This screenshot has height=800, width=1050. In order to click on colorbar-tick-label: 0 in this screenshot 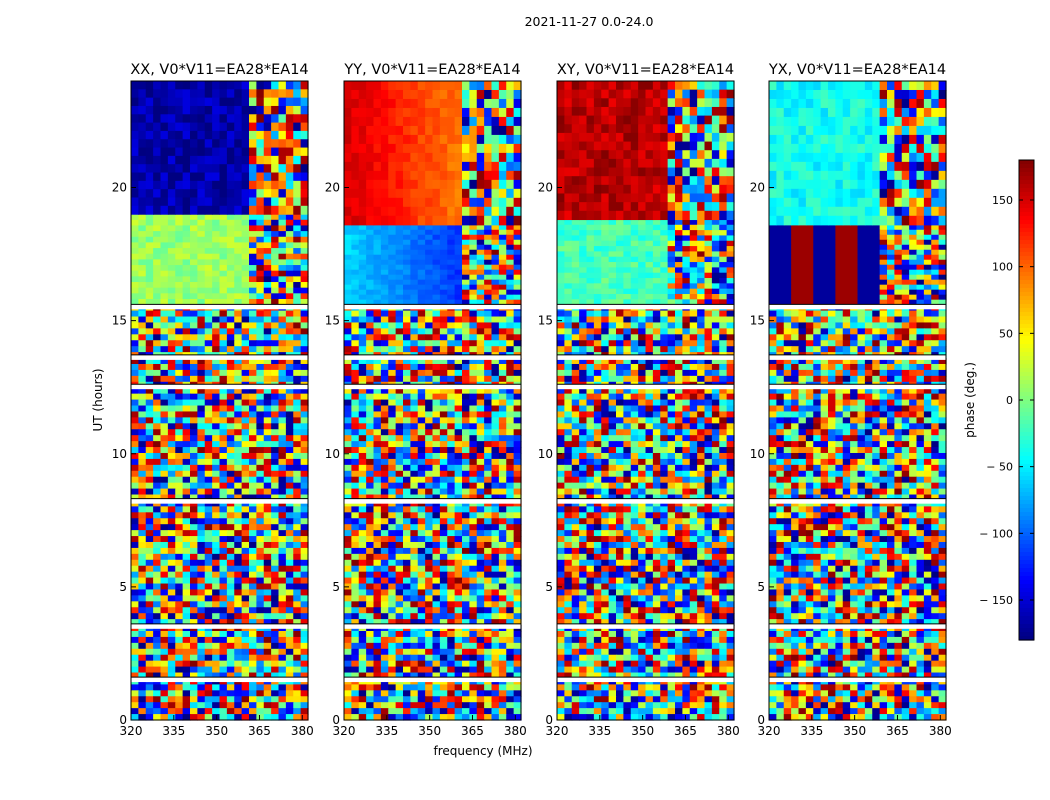, I will do `click(1009, 400)`.